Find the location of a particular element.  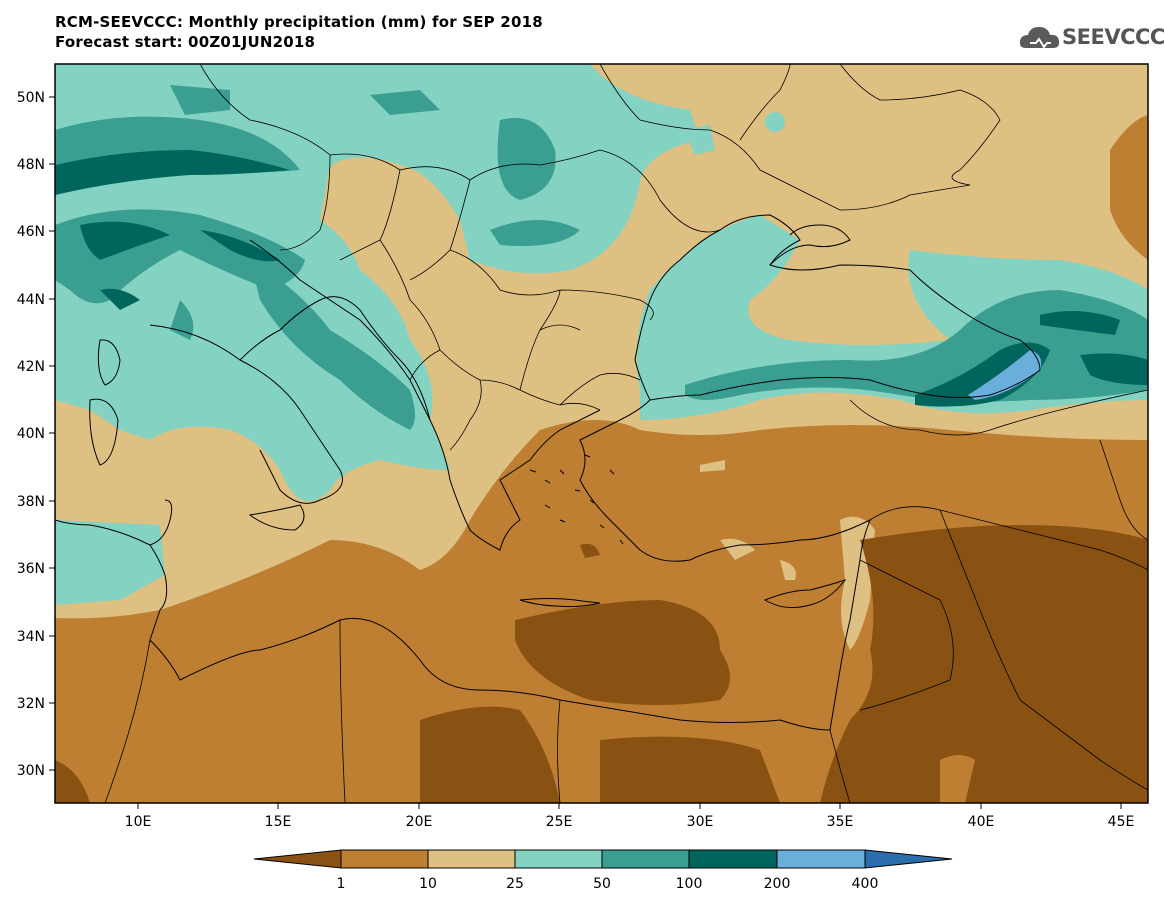

lat-label: 46N is located at coordinates (31, 232).